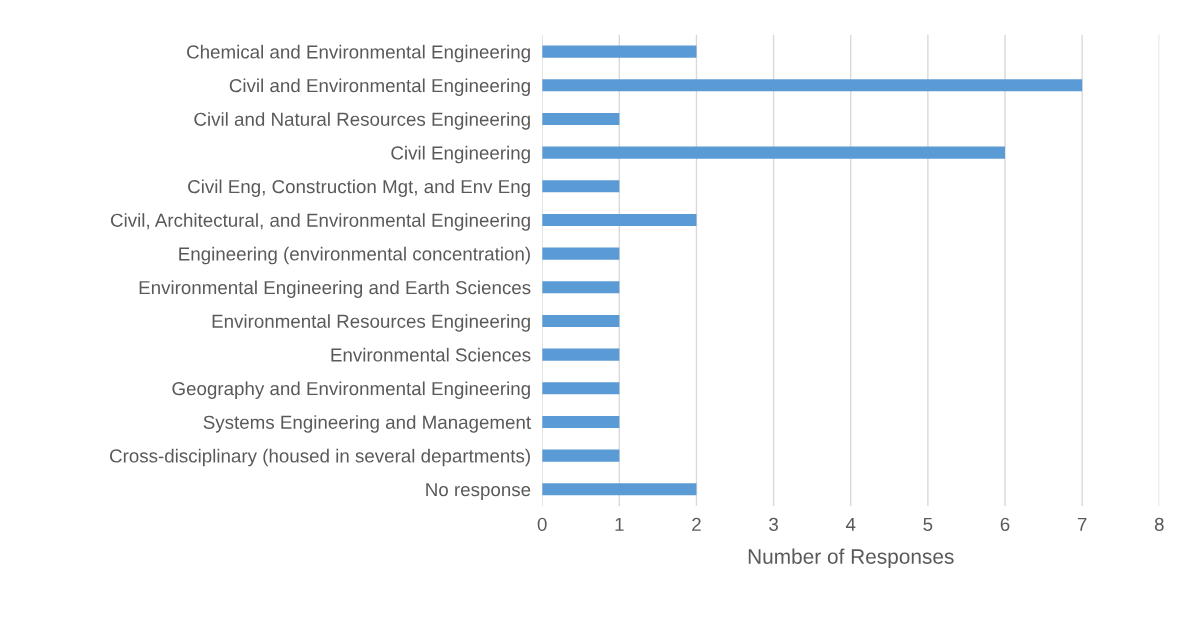  What do you see at coordinates (928, 524) in the screenshot?
I see `x-tick-label: 5` at bounding box center [928, 524].